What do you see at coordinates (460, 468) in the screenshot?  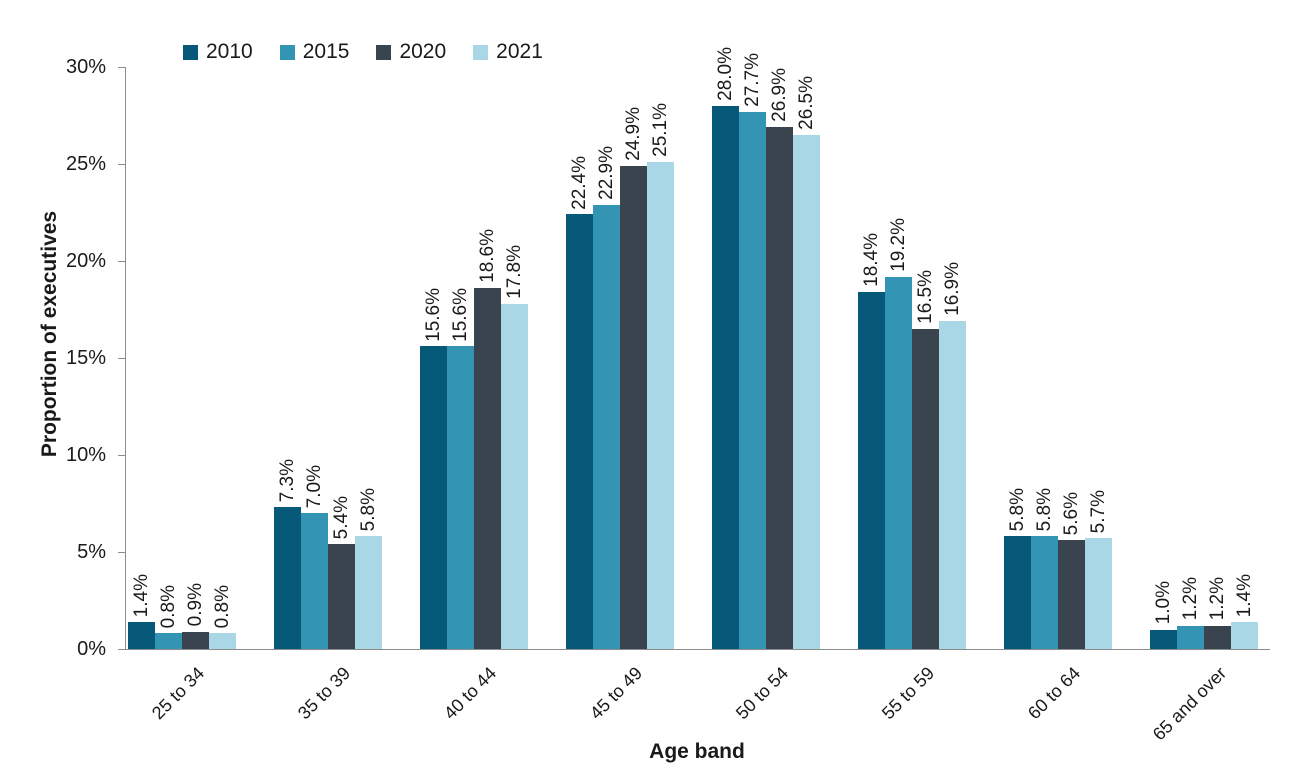 I see `bar-2015-40-to-44: 15.6%` at bounding box center [460, 468].